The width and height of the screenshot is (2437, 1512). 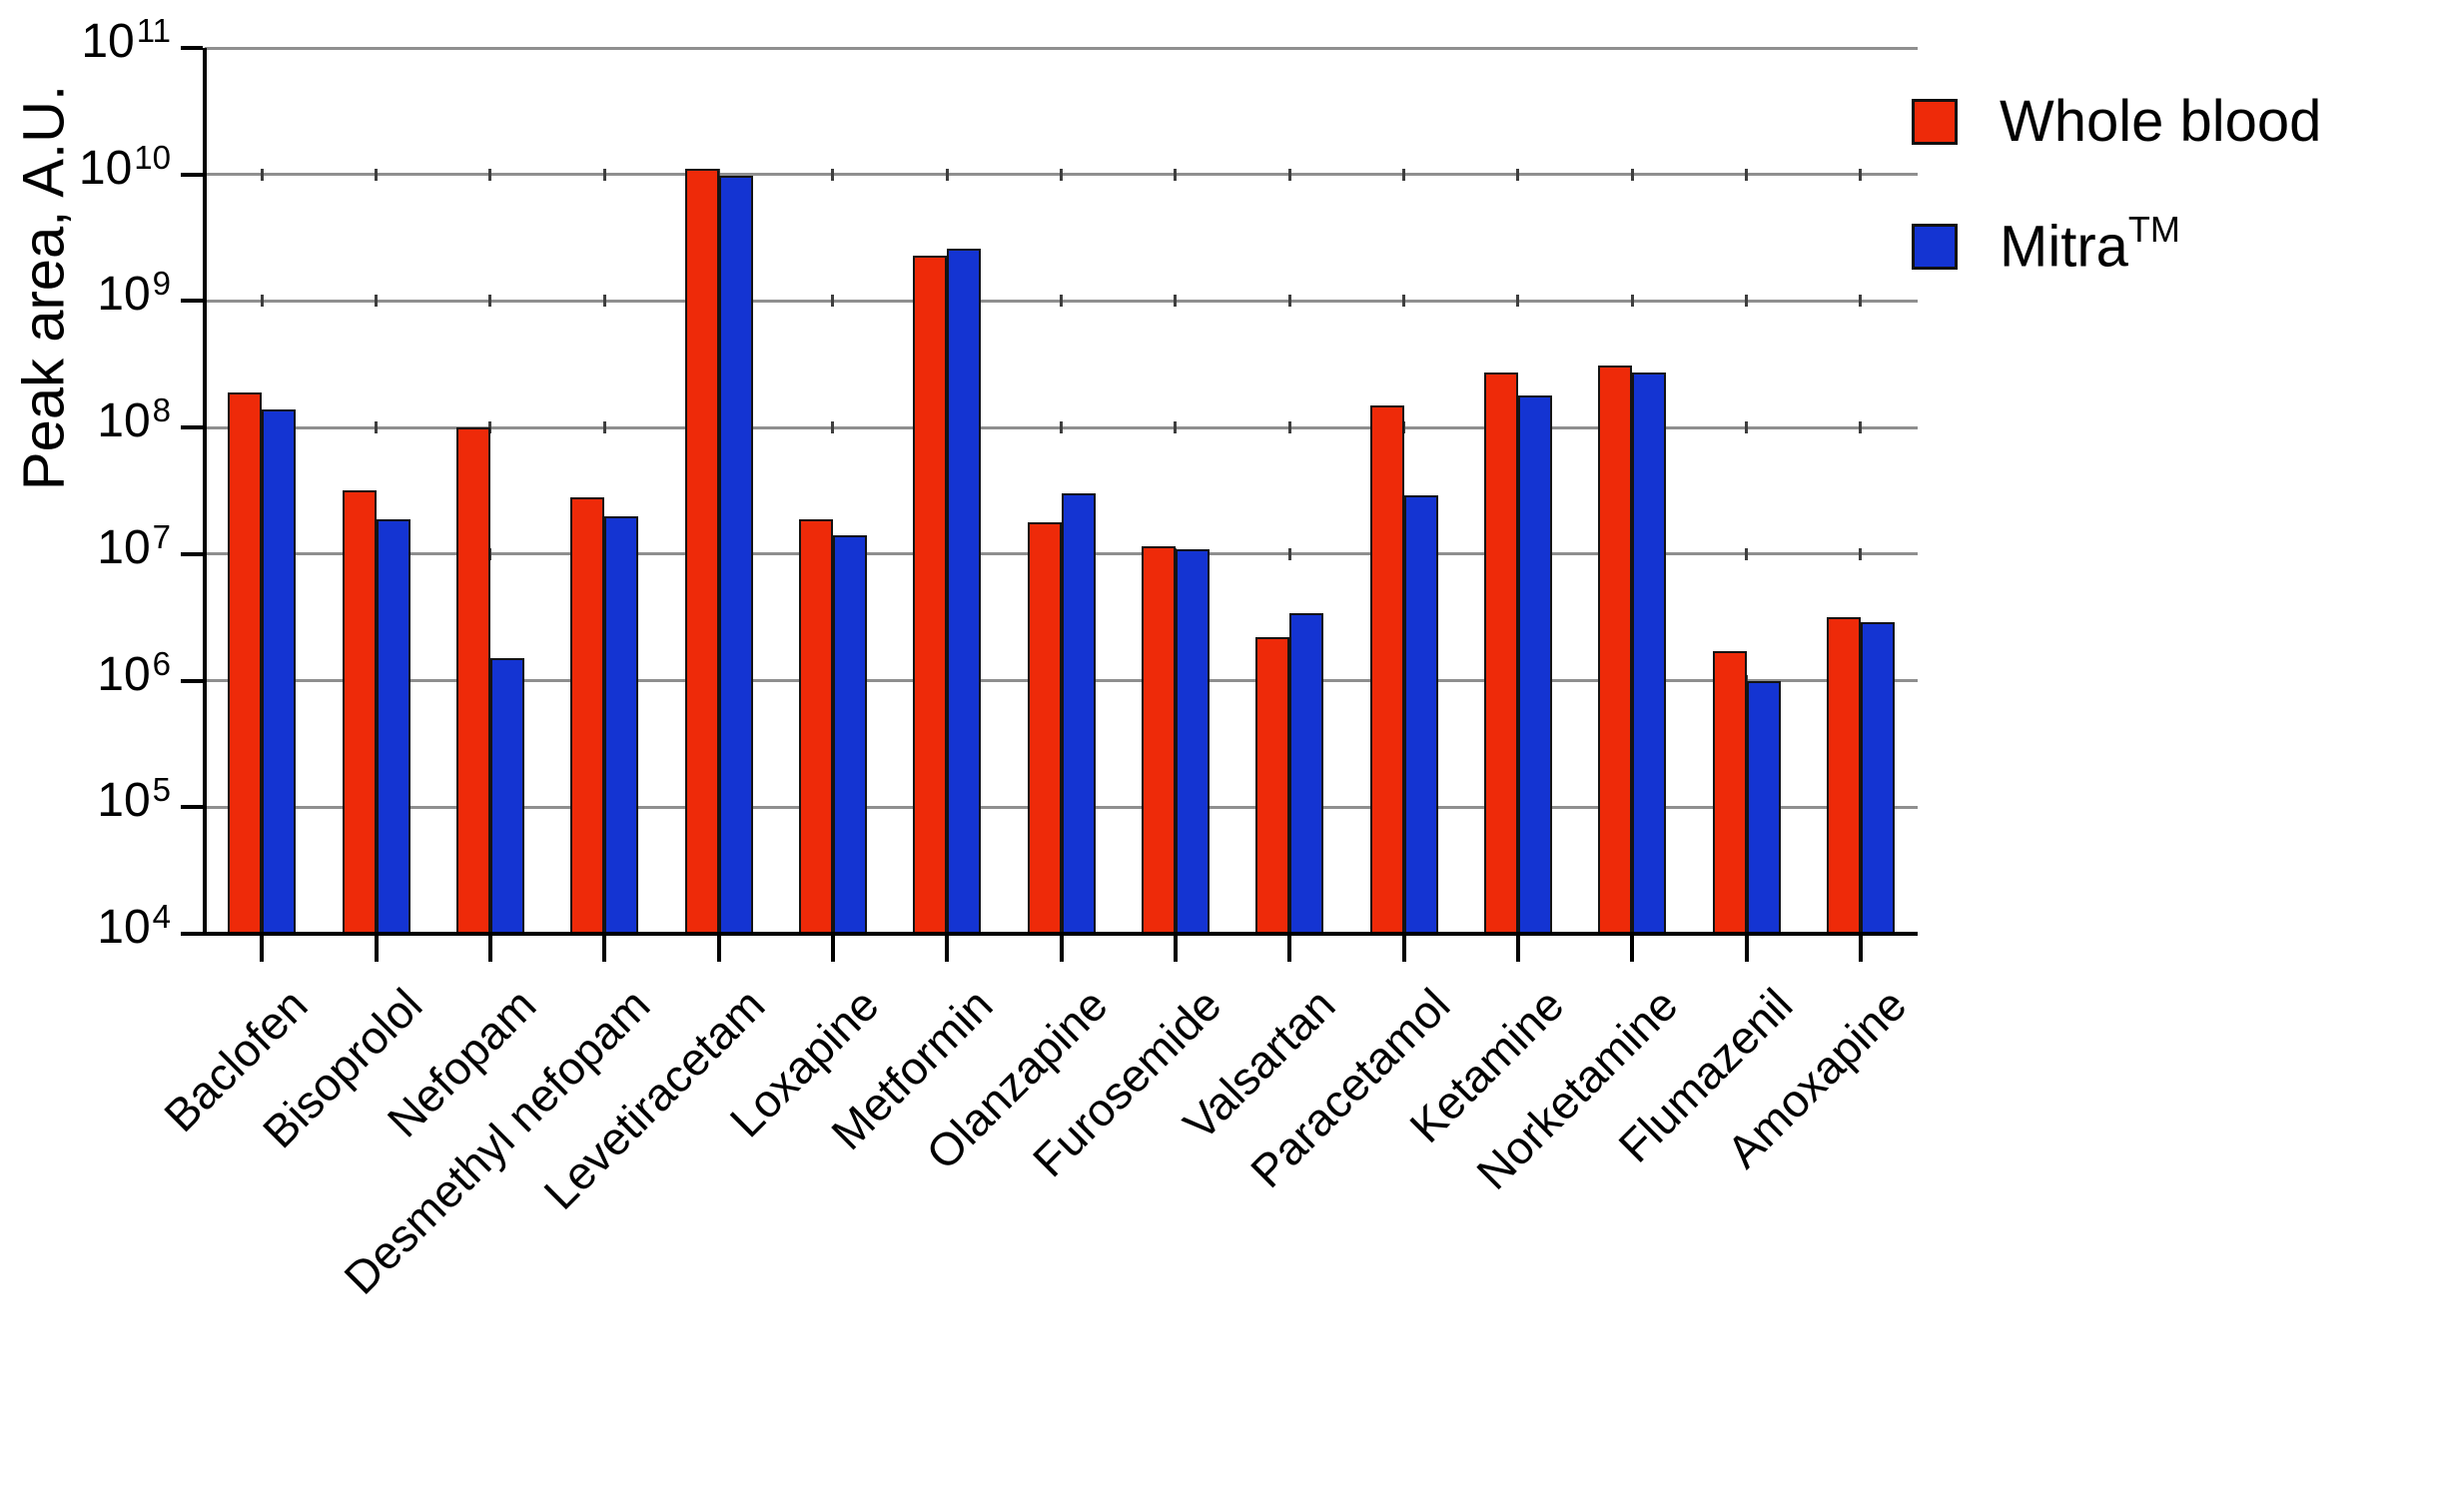 What do you see at coordinates (1289, 427) in the screenshot?
I see `grid-dash-1e8-c9` at bounding box center [1289, 427].